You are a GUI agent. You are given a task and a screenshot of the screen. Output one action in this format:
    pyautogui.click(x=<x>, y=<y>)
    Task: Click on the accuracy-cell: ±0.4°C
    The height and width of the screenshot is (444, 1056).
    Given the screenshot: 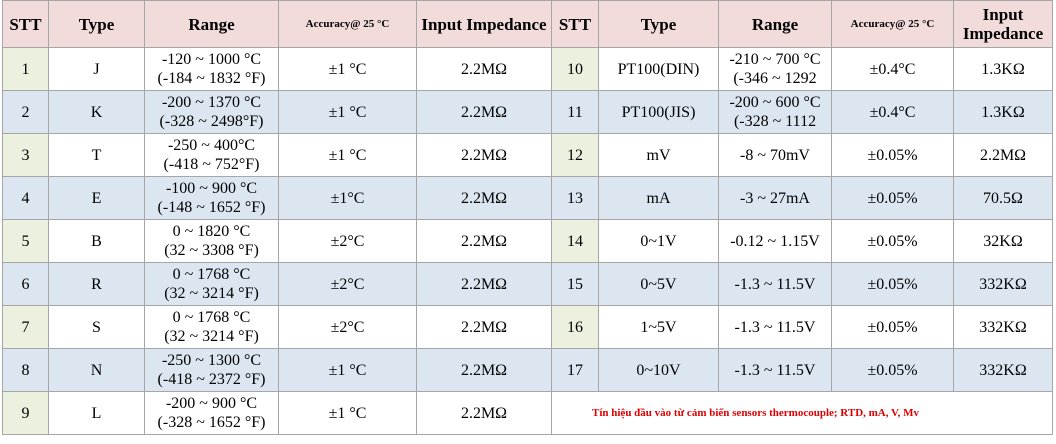 What is the action you would take?
    pyautogui.click(x=892, y=112)
    